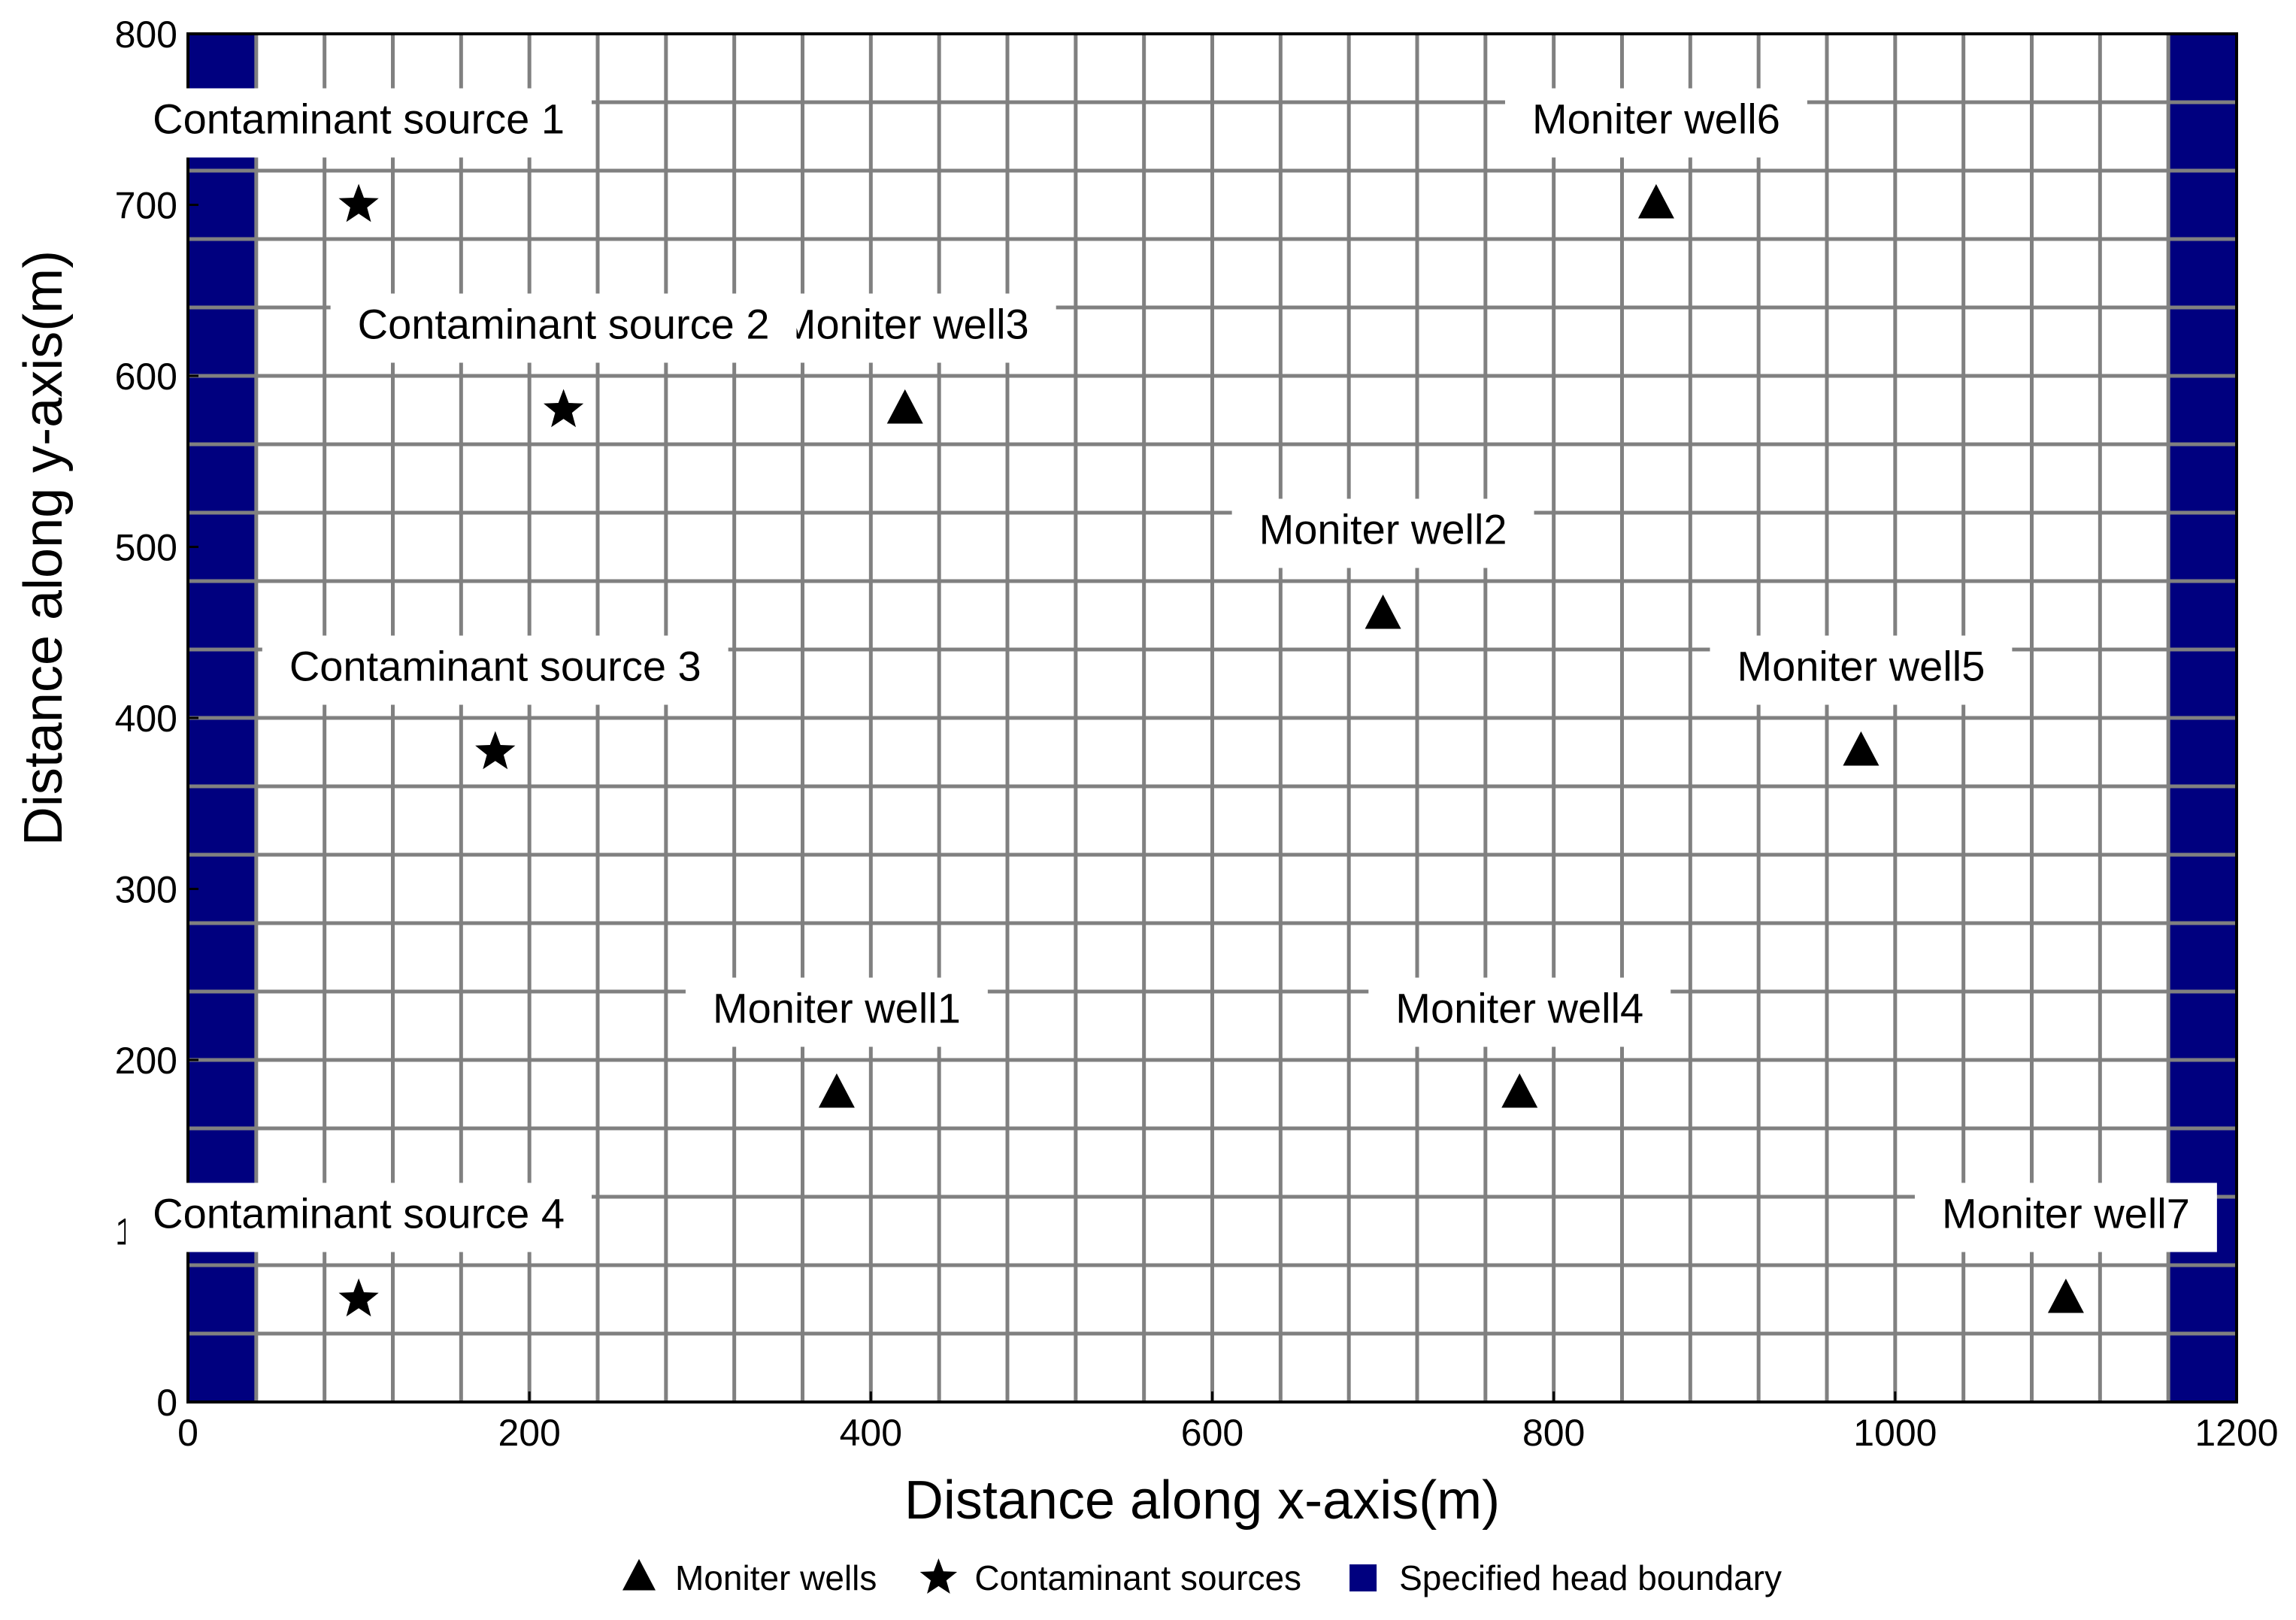 The height and width of the screenshot is (1620, 2296). Describe the element at coordinates (1383, 529) in the screenshot. I see `point-label: Moniter well2` at that location.